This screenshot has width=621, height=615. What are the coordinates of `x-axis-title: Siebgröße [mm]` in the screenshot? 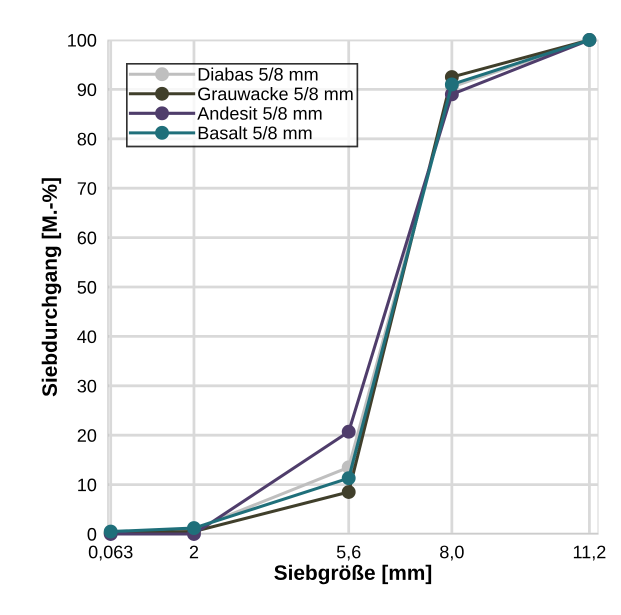 It's located at (353, 574).